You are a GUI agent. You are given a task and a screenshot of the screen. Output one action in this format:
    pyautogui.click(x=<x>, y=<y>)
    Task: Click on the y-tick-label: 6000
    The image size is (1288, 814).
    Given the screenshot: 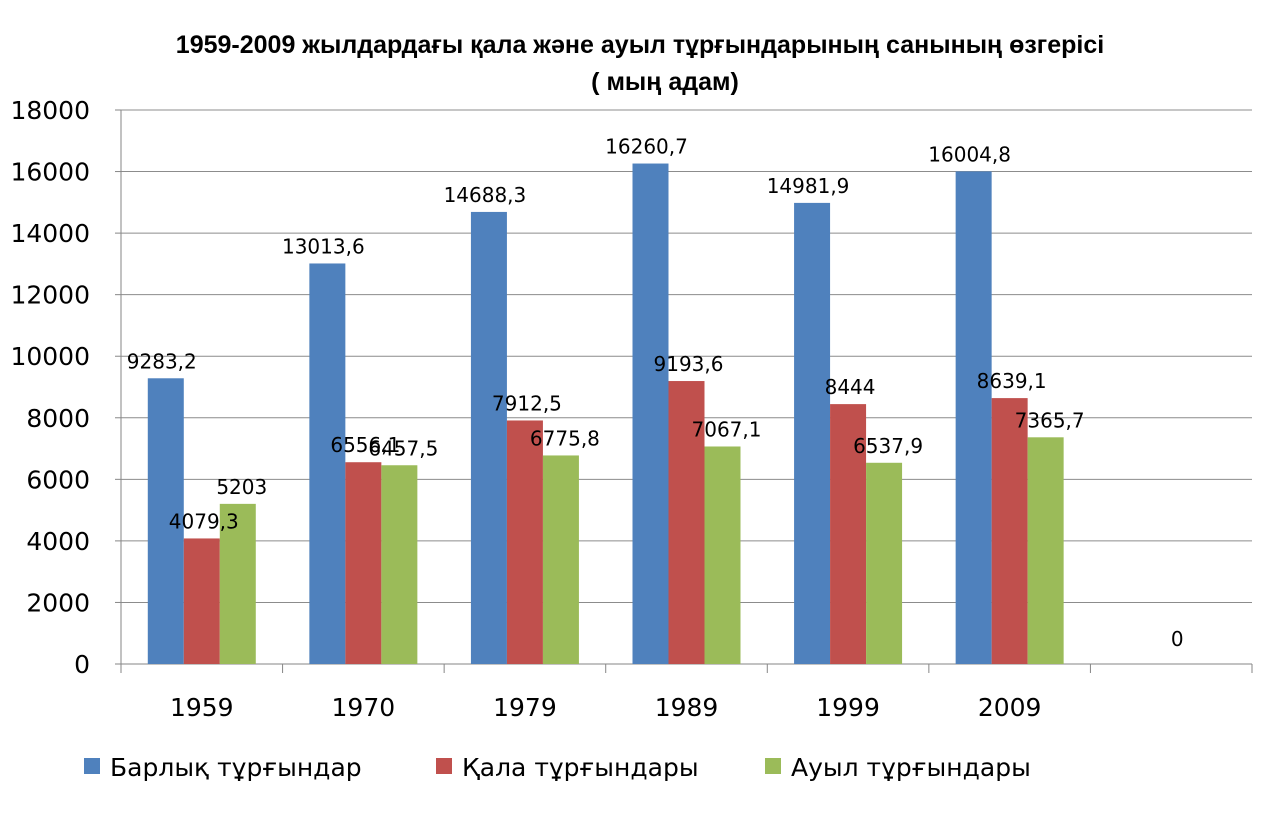 What is the action you would take?
    pyautogui.click(x=58, y=479)
    